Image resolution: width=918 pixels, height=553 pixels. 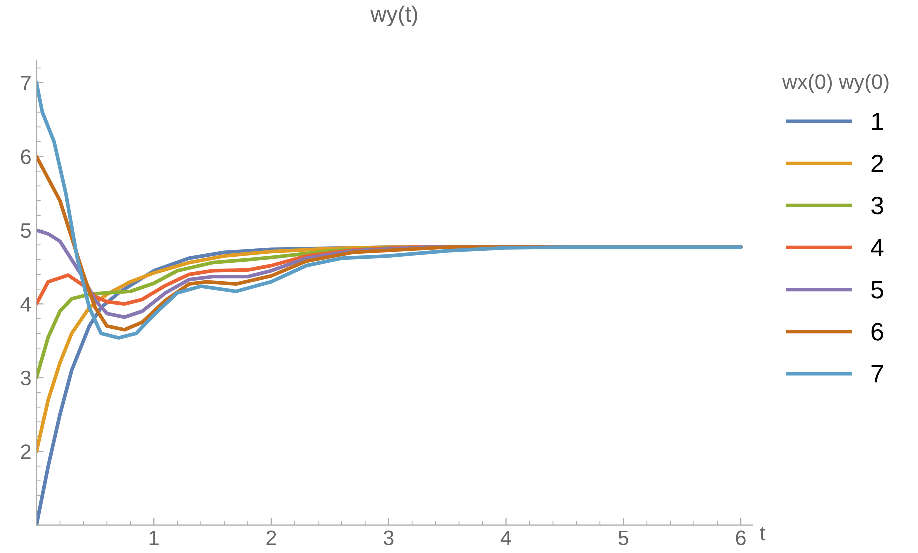 What do you see at coordinates (26, 378) in the screenshot?
I see `y-tick-label: 3` at bounding box center [26, 378].